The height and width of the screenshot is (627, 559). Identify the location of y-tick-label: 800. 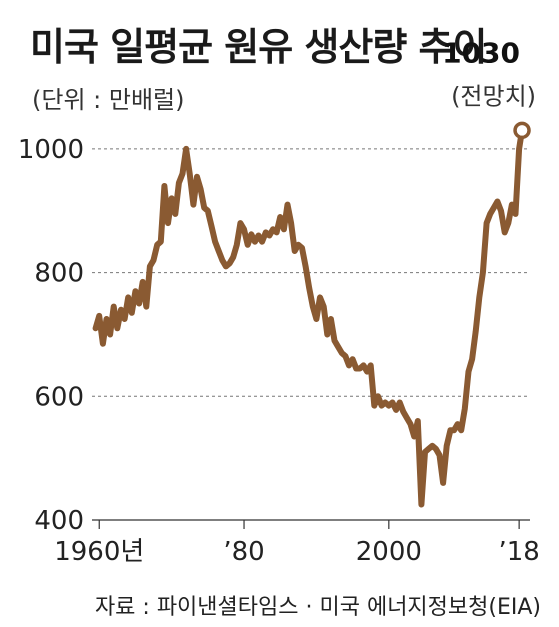
(59, 274).